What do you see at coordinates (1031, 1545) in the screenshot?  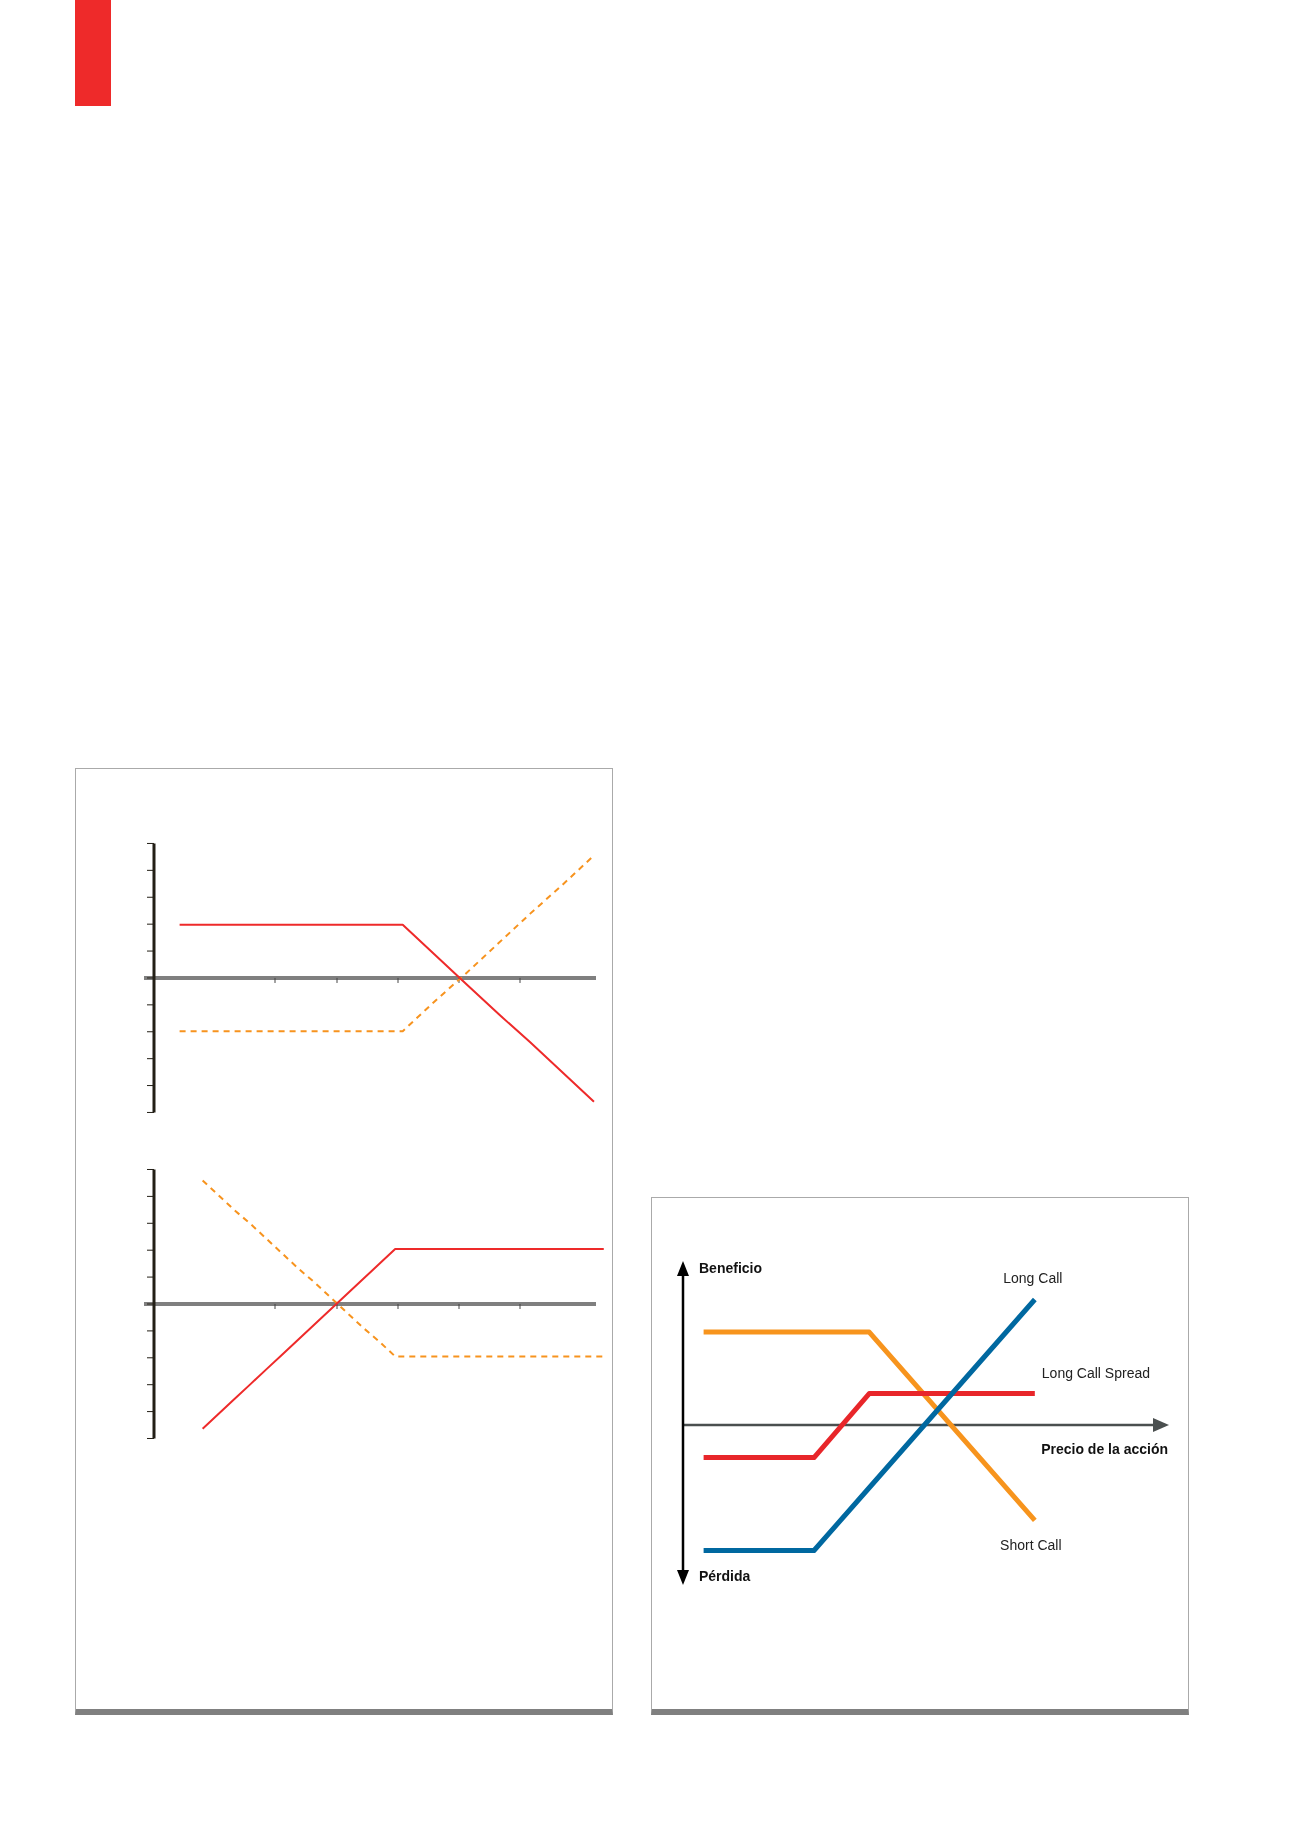 I see `series-label: Short Call` at bounding box center [1031, 1545].